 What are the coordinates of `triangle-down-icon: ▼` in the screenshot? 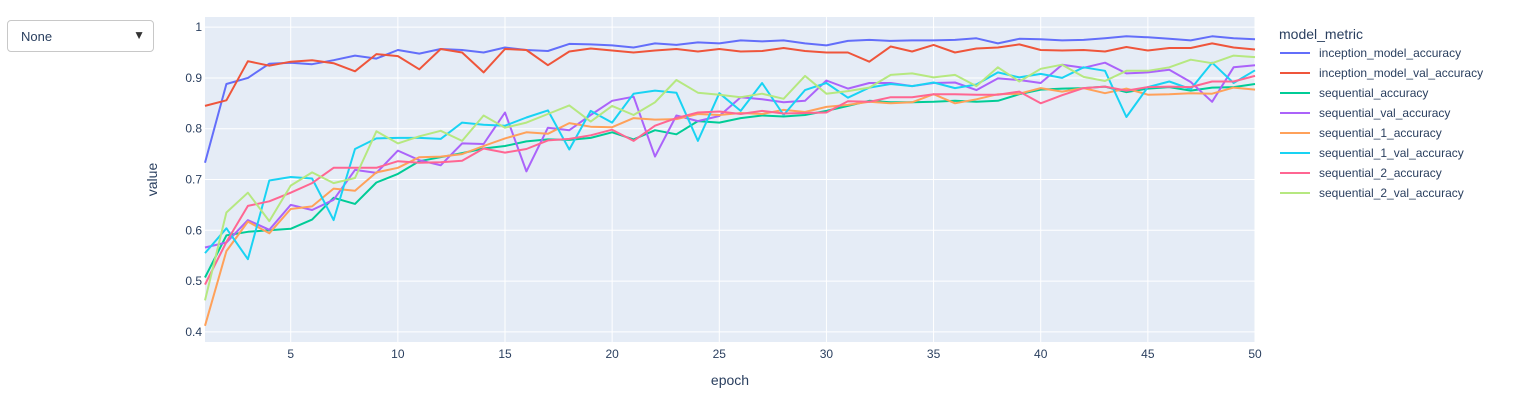 It's located at (139, 35).